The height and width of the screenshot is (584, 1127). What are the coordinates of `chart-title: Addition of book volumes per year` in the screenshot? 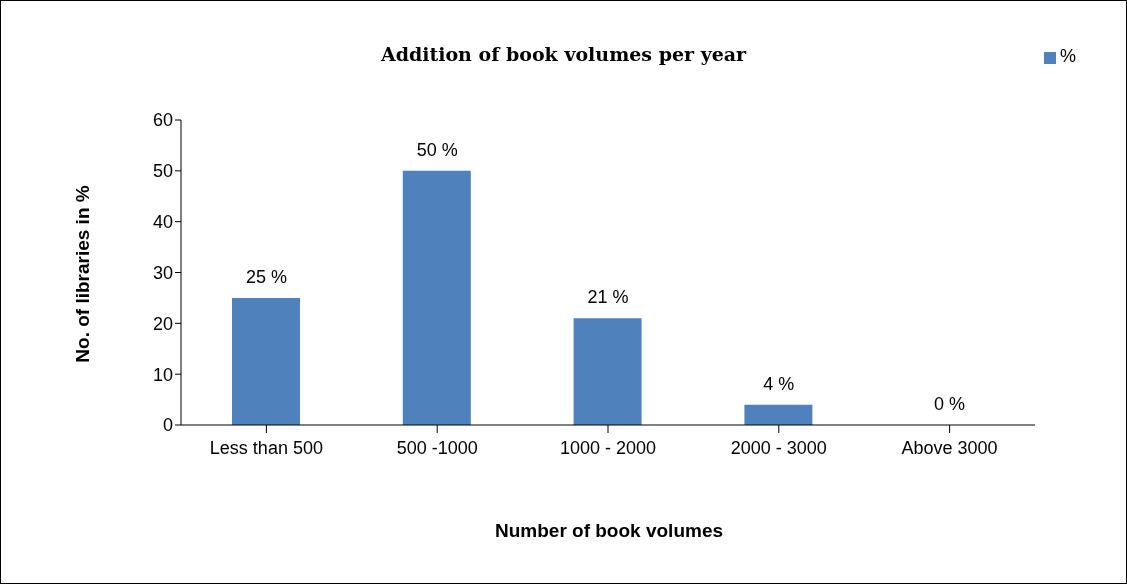 It's located at (563, 54).